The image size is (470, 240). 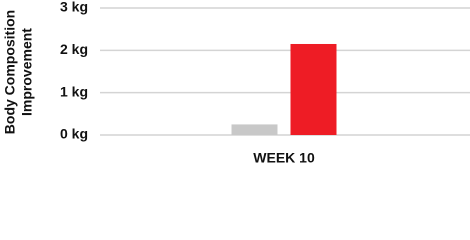 What do you see at coordinates (74, 134) in the screenshot?
I see `y-tick-label: 0 kg` at bounding box center [74, 134].